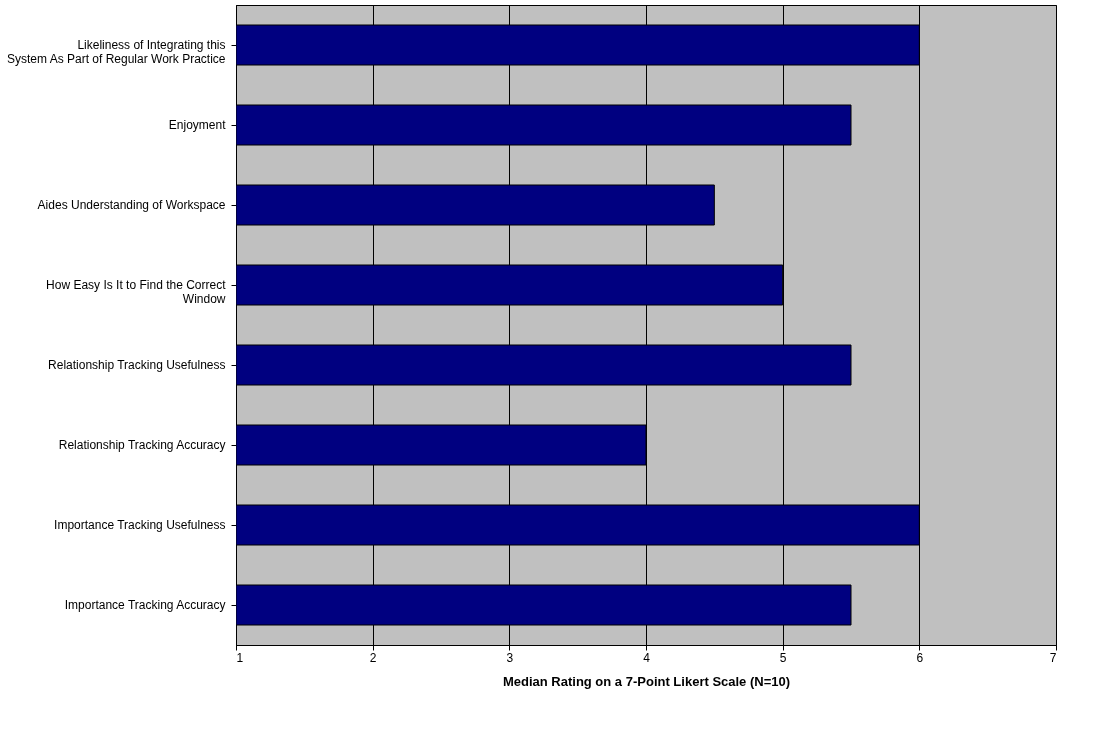 The width and height of the screenshot is (1119, 755). Describe the element at coordinates (137, 365) in the screenshot. I see `y-tick-label: Relationship Tracking Usefulness` at that location.